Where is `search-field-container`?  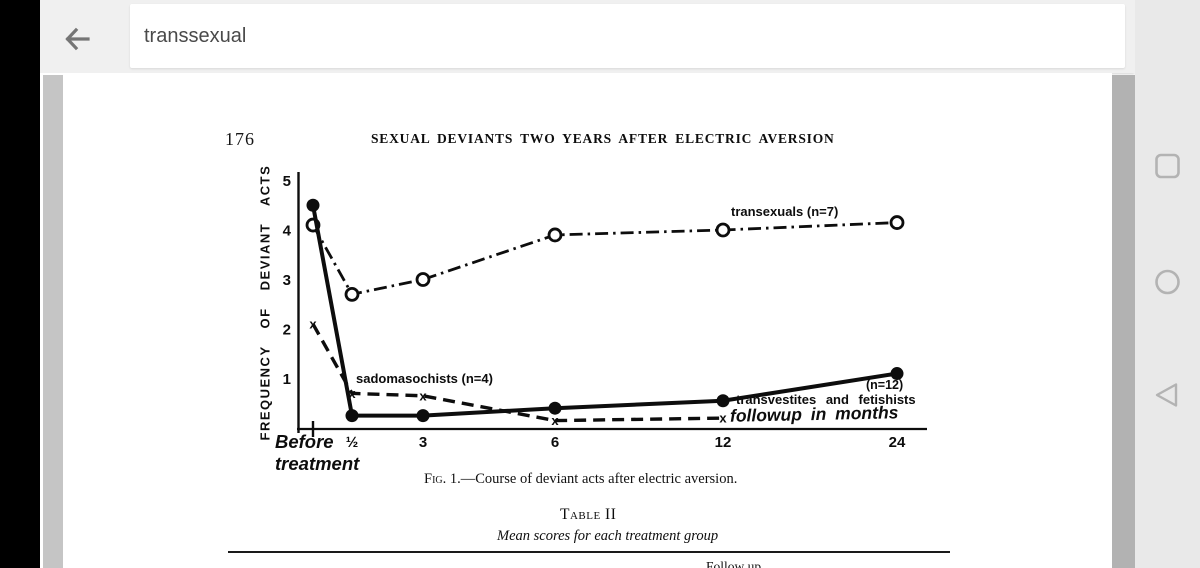
search-field-container is located at coordinates (627, 36).